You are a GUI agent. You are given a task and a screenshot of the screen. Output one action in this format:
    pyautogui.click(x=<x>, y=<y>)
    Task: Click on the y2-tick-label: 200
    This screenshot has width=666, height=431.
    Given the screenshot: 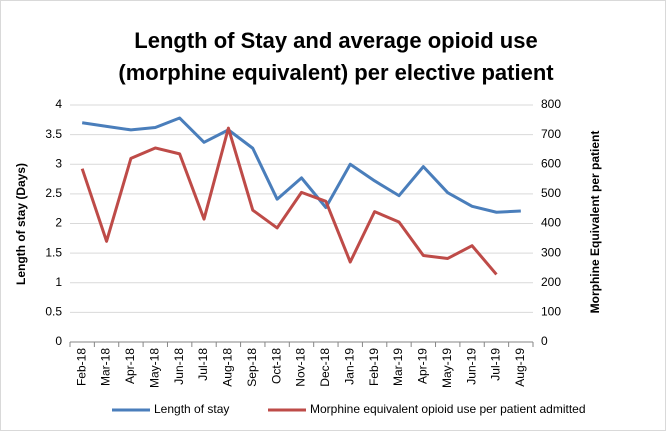 What is the action you would take?
    pyautogui.click(x=551, y=282)
    